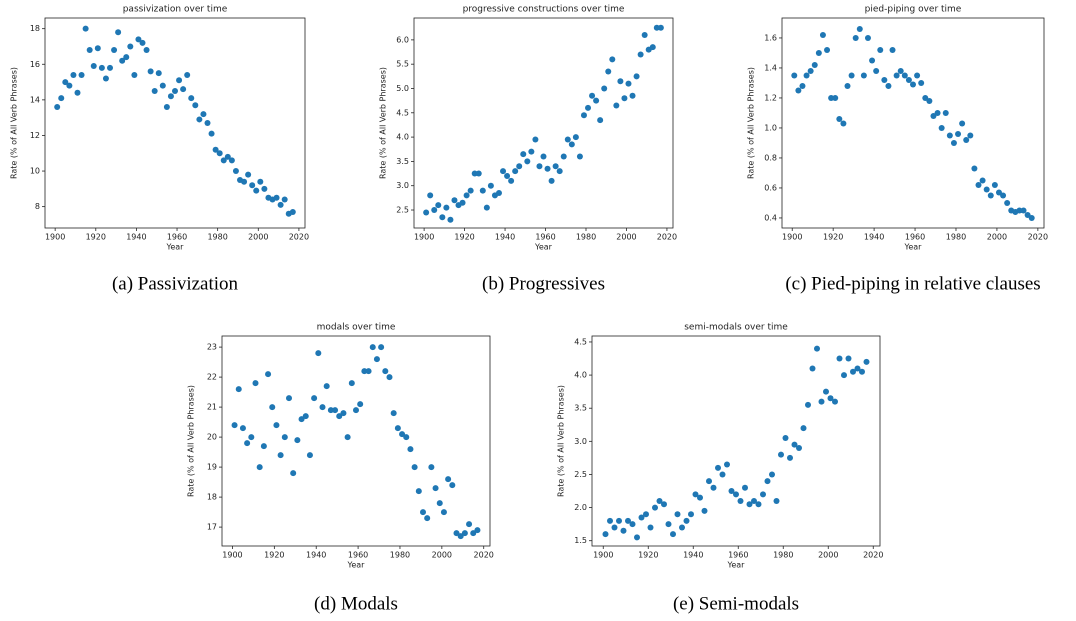 This screenshot has width=1076, height=621. I want to click on y-tick-label: 18, so click(212, 497).